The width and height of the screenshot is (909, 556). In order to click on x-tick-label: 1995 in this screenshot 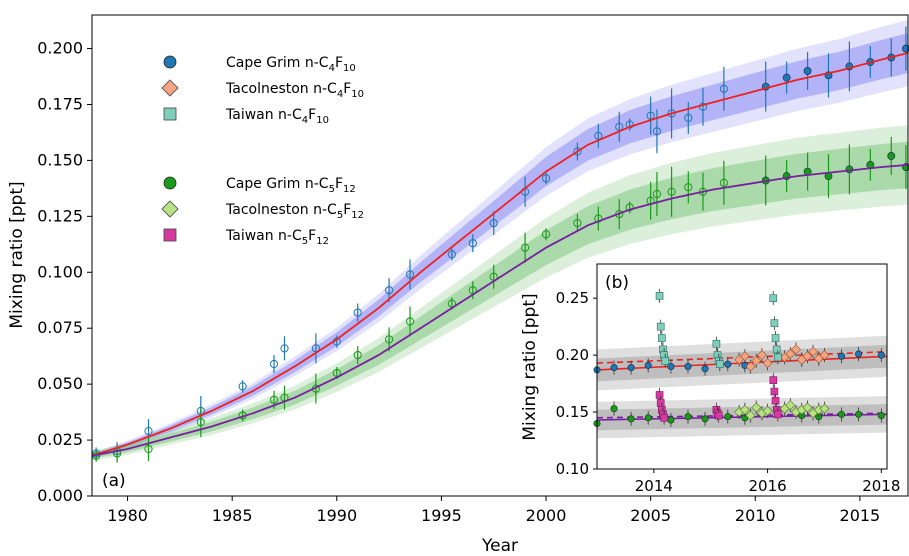, I will do `click(441, 515)`.